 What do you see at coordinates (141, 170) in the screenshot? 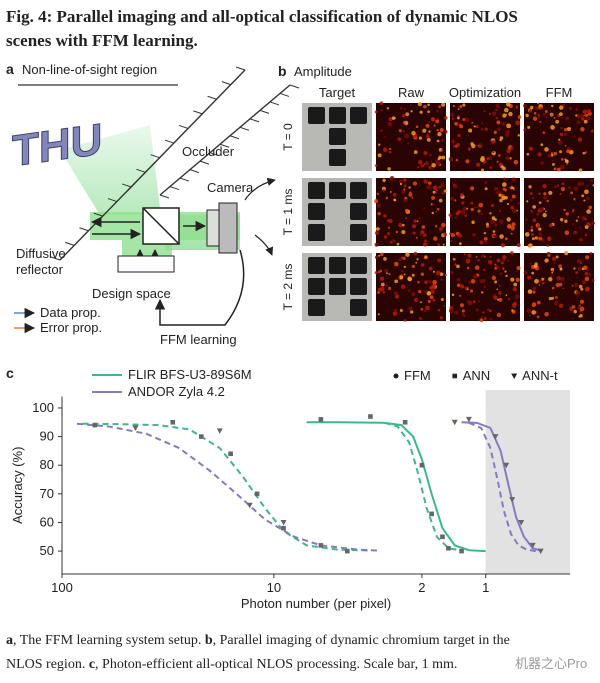
I see `hatch` at bounding box center [141, 170].